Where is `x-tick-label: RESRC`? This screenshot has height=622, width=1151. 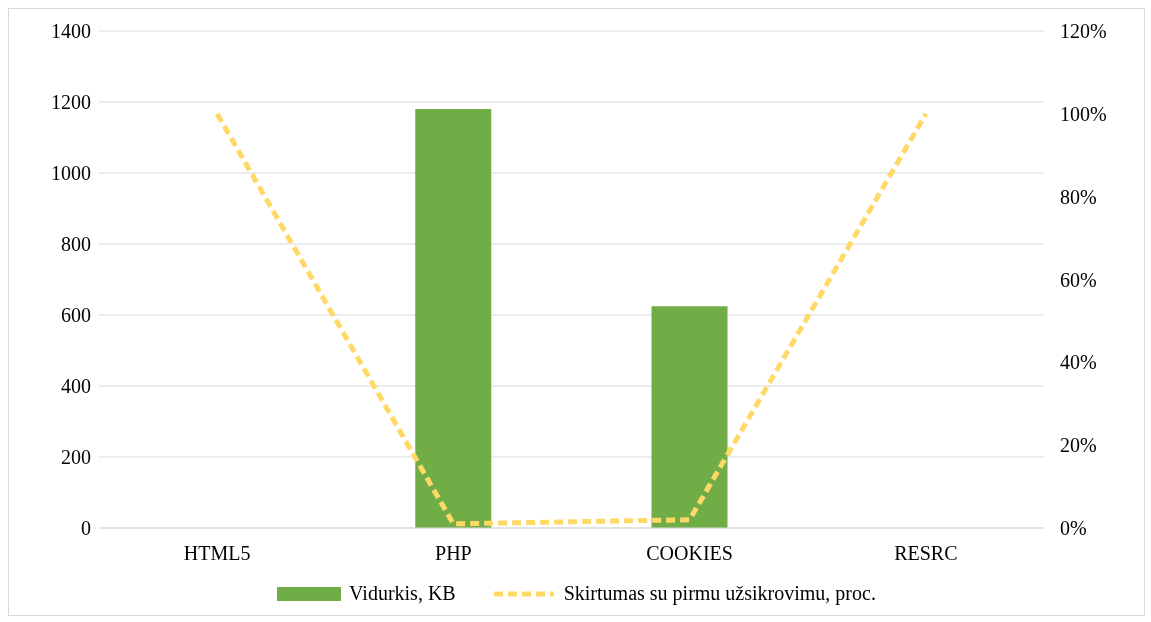 x-tick-label: RESRC is located at coordinates (926, 553).